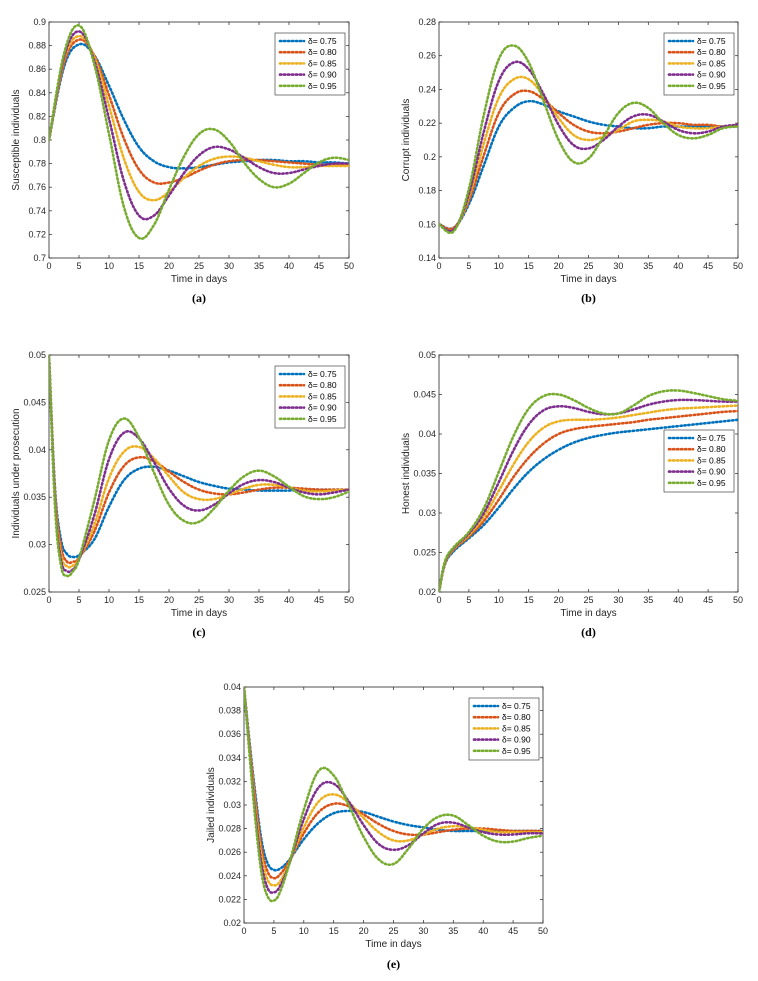  Describe the element at coordinates (322, 52) in the screenshot. I see `legend-entry: δ= 0.80` at that location.